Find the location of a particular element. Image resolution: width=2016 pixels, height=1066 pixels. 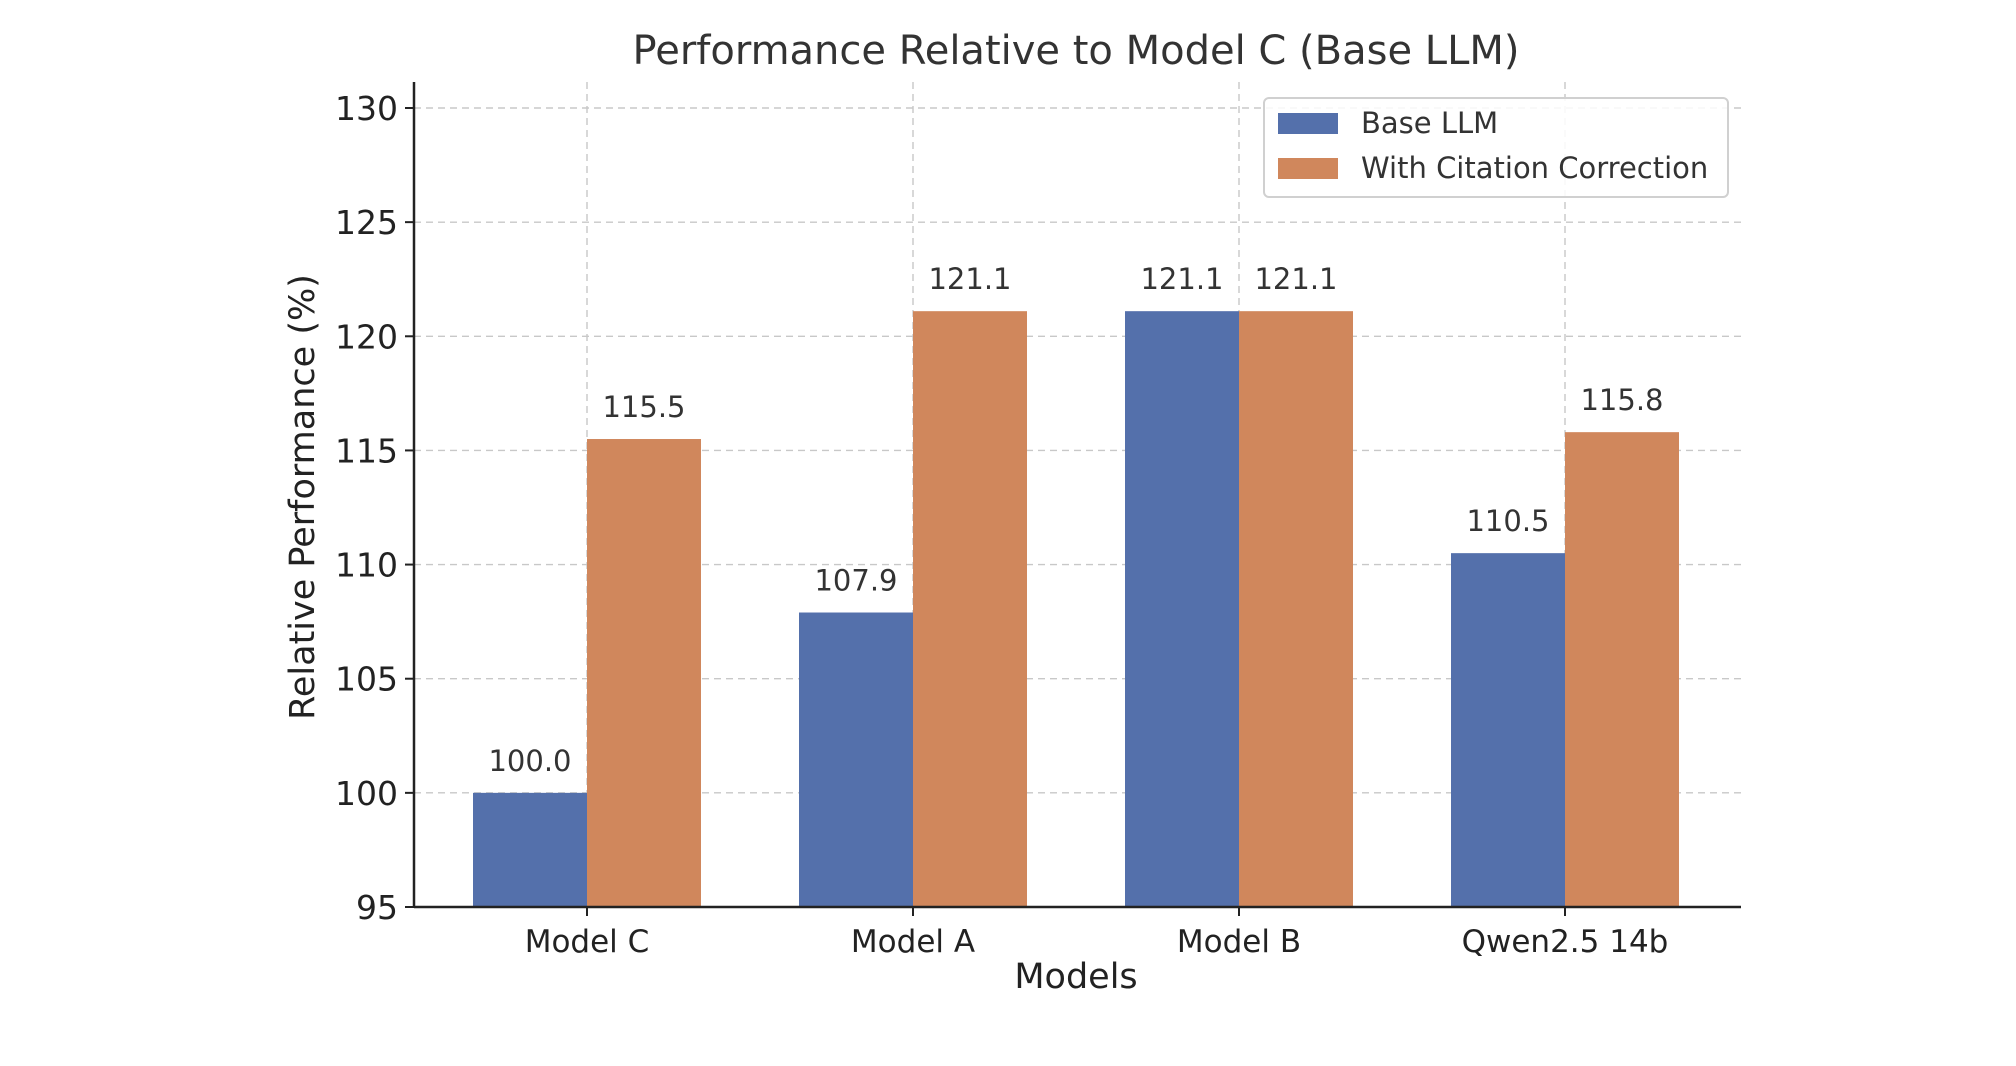

y-tick-label: 100 is located at coordinates (366, 793).